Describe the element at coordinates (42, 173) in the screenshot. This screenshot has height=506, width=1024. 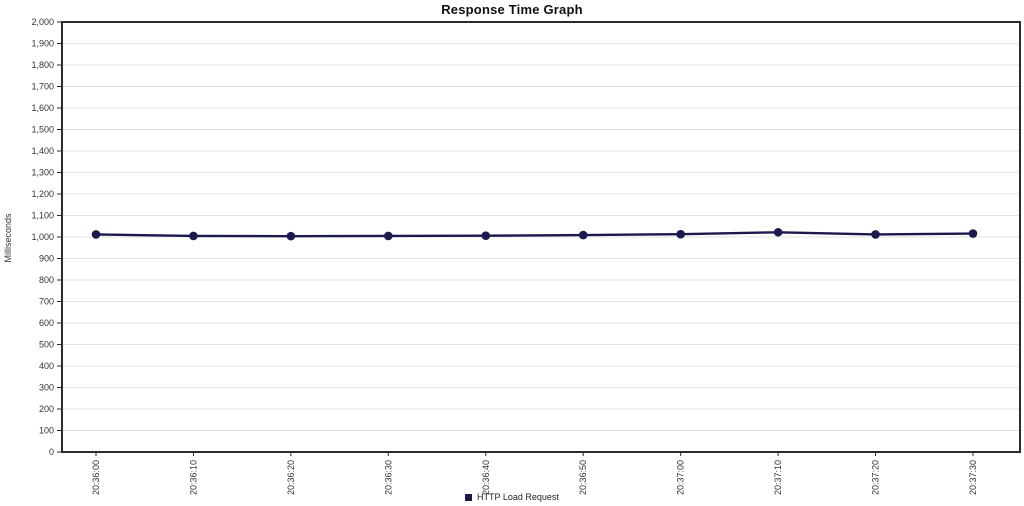
I see `svg-text: 1,300` at that location.